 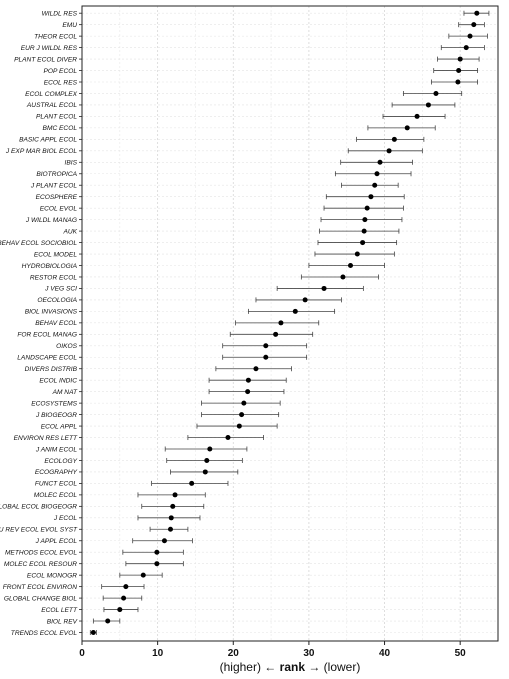 What do you see at coordinates (461, 653) in the screenshot?
I see `x-tick-label: 50` at bounding box center [461, 653].